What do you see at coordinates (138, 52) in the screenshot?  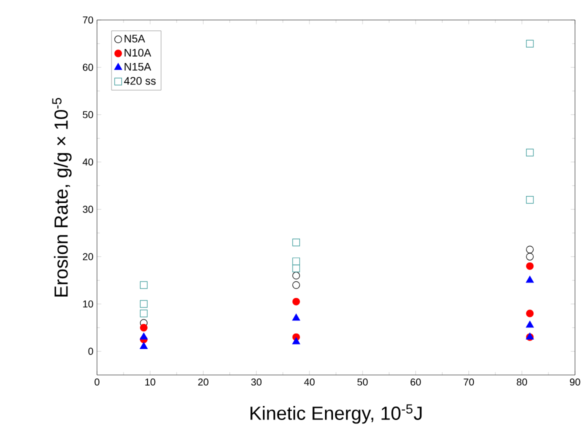 I see `legend-label: N10A` at bounding box center [138, 52].